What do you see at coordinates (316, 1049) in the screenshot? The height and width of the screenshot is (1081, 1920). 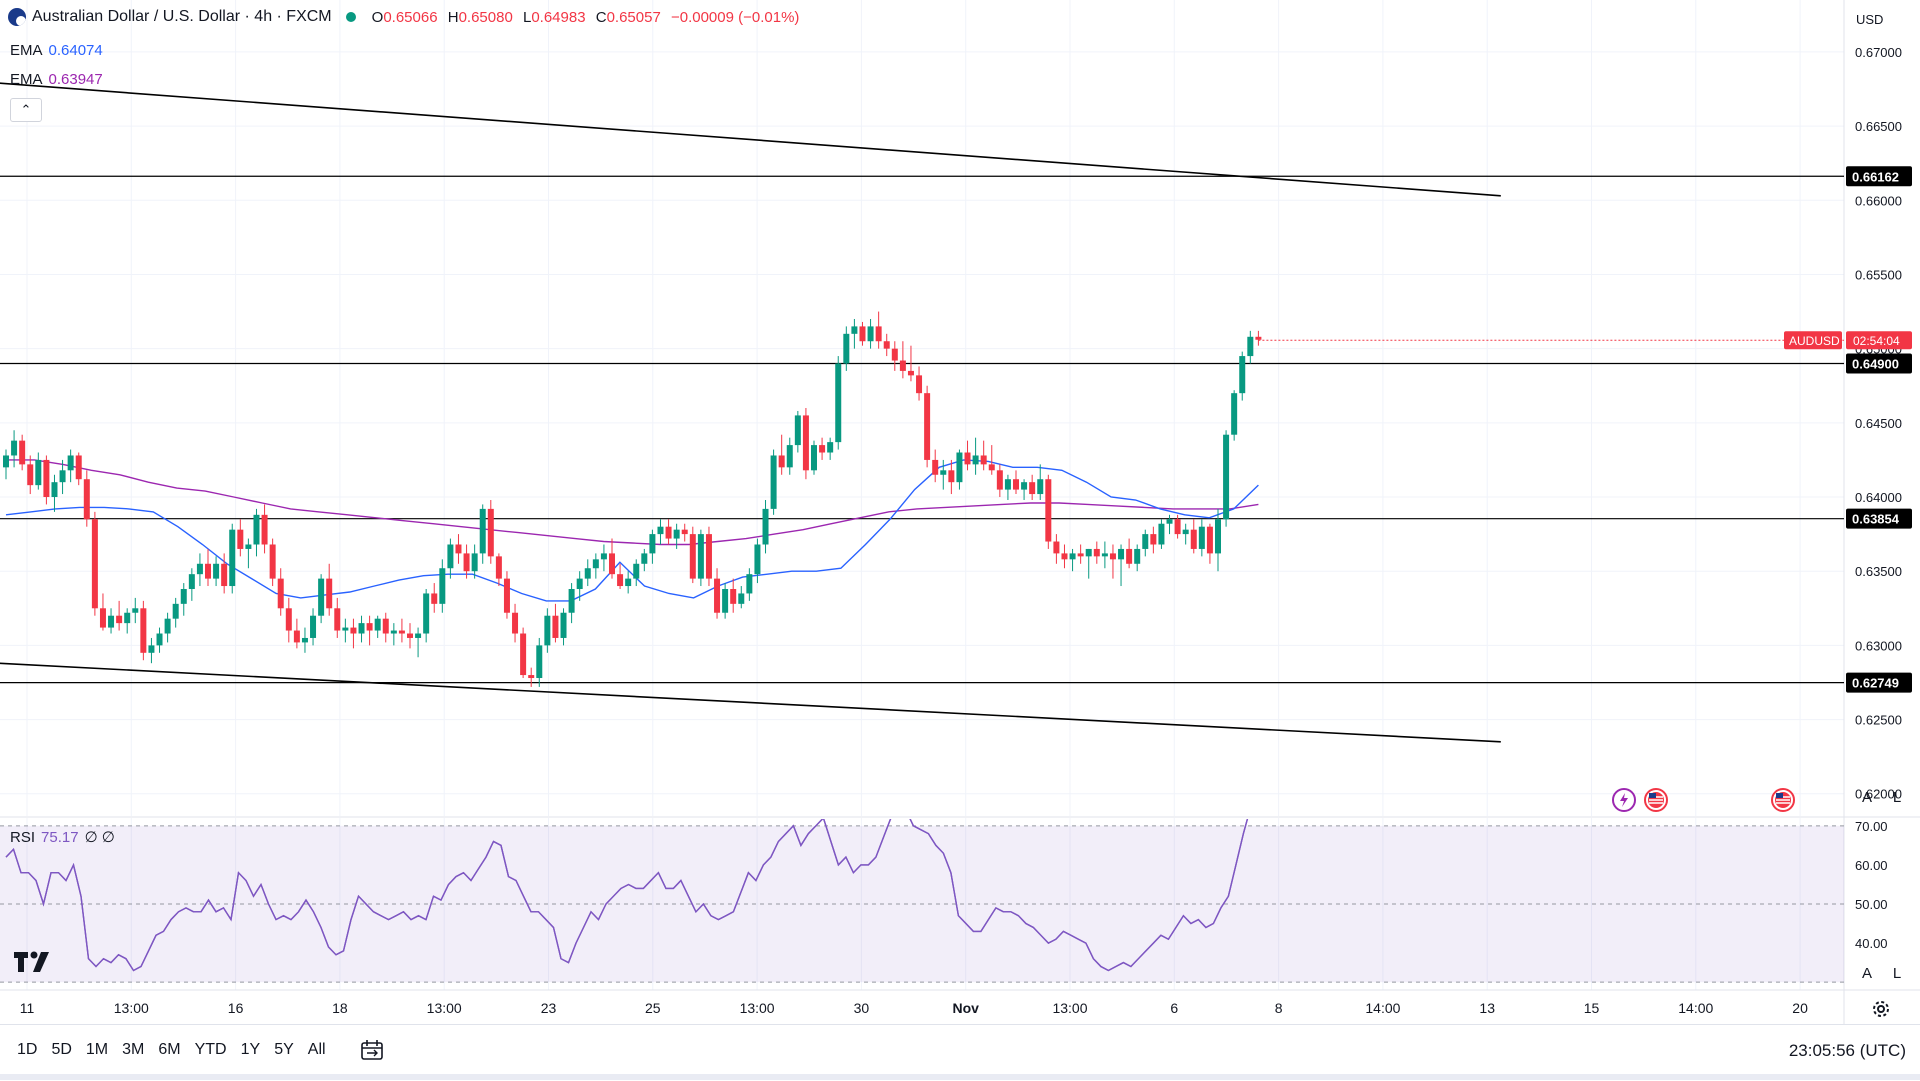 I see `range-button-all: All` at bounding box center [316, 1049].